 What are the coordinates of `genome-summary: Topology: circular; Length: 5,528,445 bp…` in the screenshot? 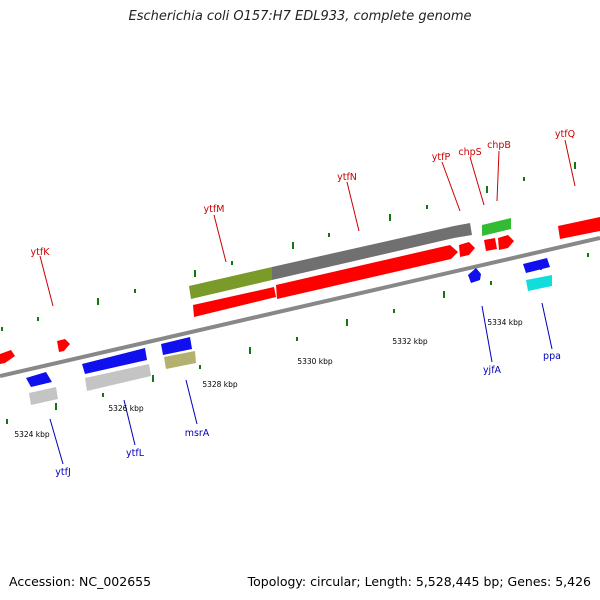 It's located at (419, 581).